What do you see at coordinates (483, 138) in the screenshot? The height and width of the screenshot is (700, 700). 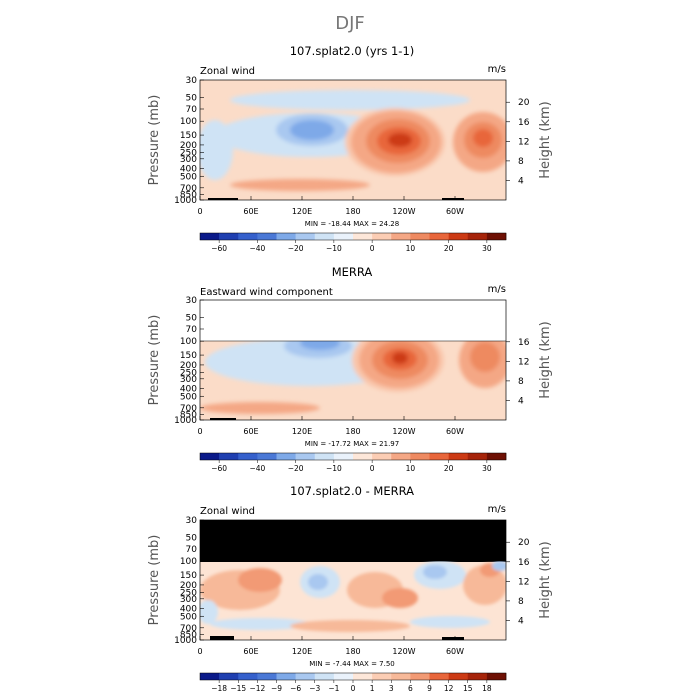 I see `panel-1-second-jet-core` at bounding box center [483, 138].